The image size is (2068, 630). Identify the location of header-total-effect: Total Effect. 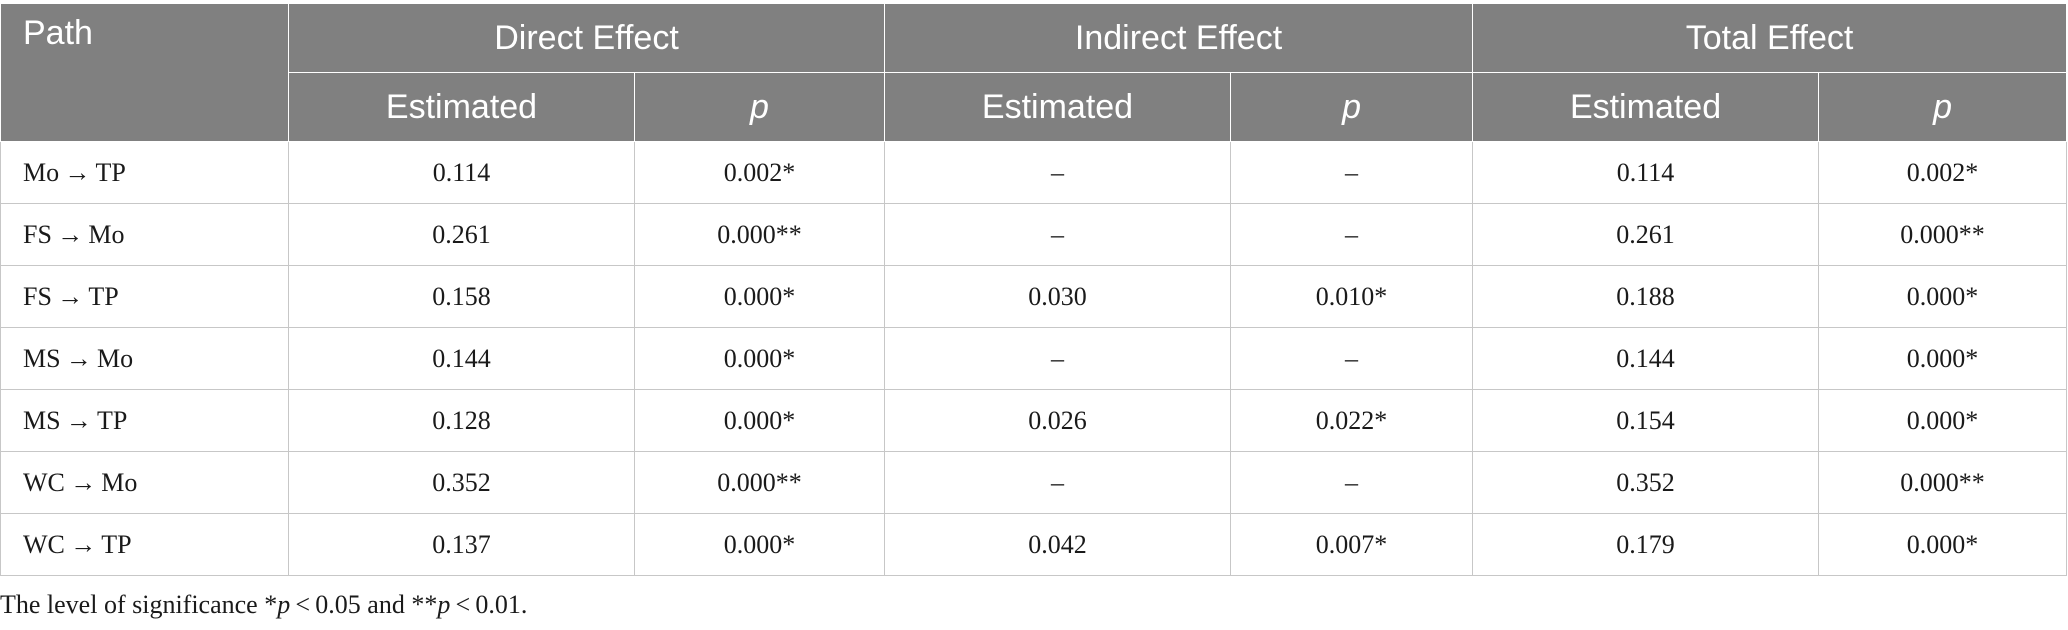
(1770, 38).